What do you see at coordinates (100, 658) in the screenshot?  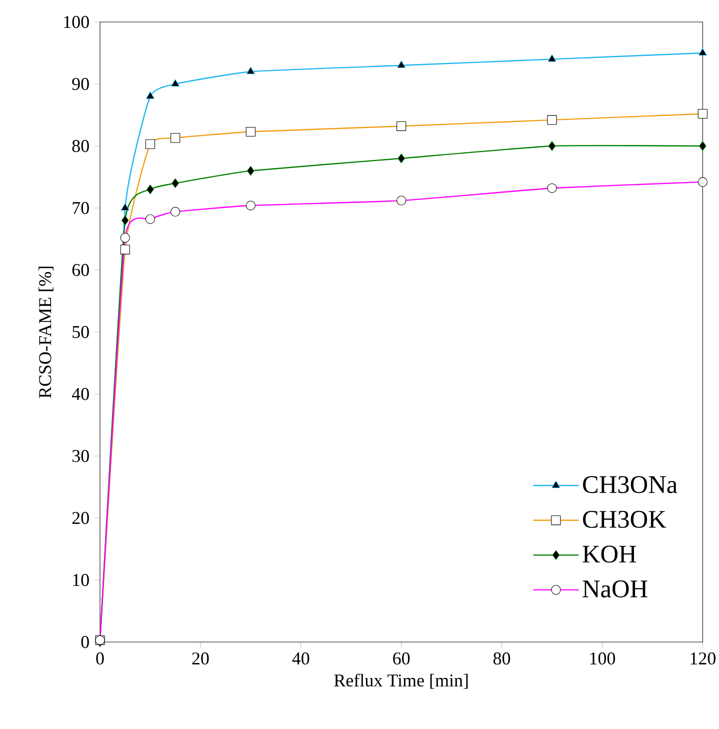 I see `x-tick-label: 0` at bounding box center [100, 658].